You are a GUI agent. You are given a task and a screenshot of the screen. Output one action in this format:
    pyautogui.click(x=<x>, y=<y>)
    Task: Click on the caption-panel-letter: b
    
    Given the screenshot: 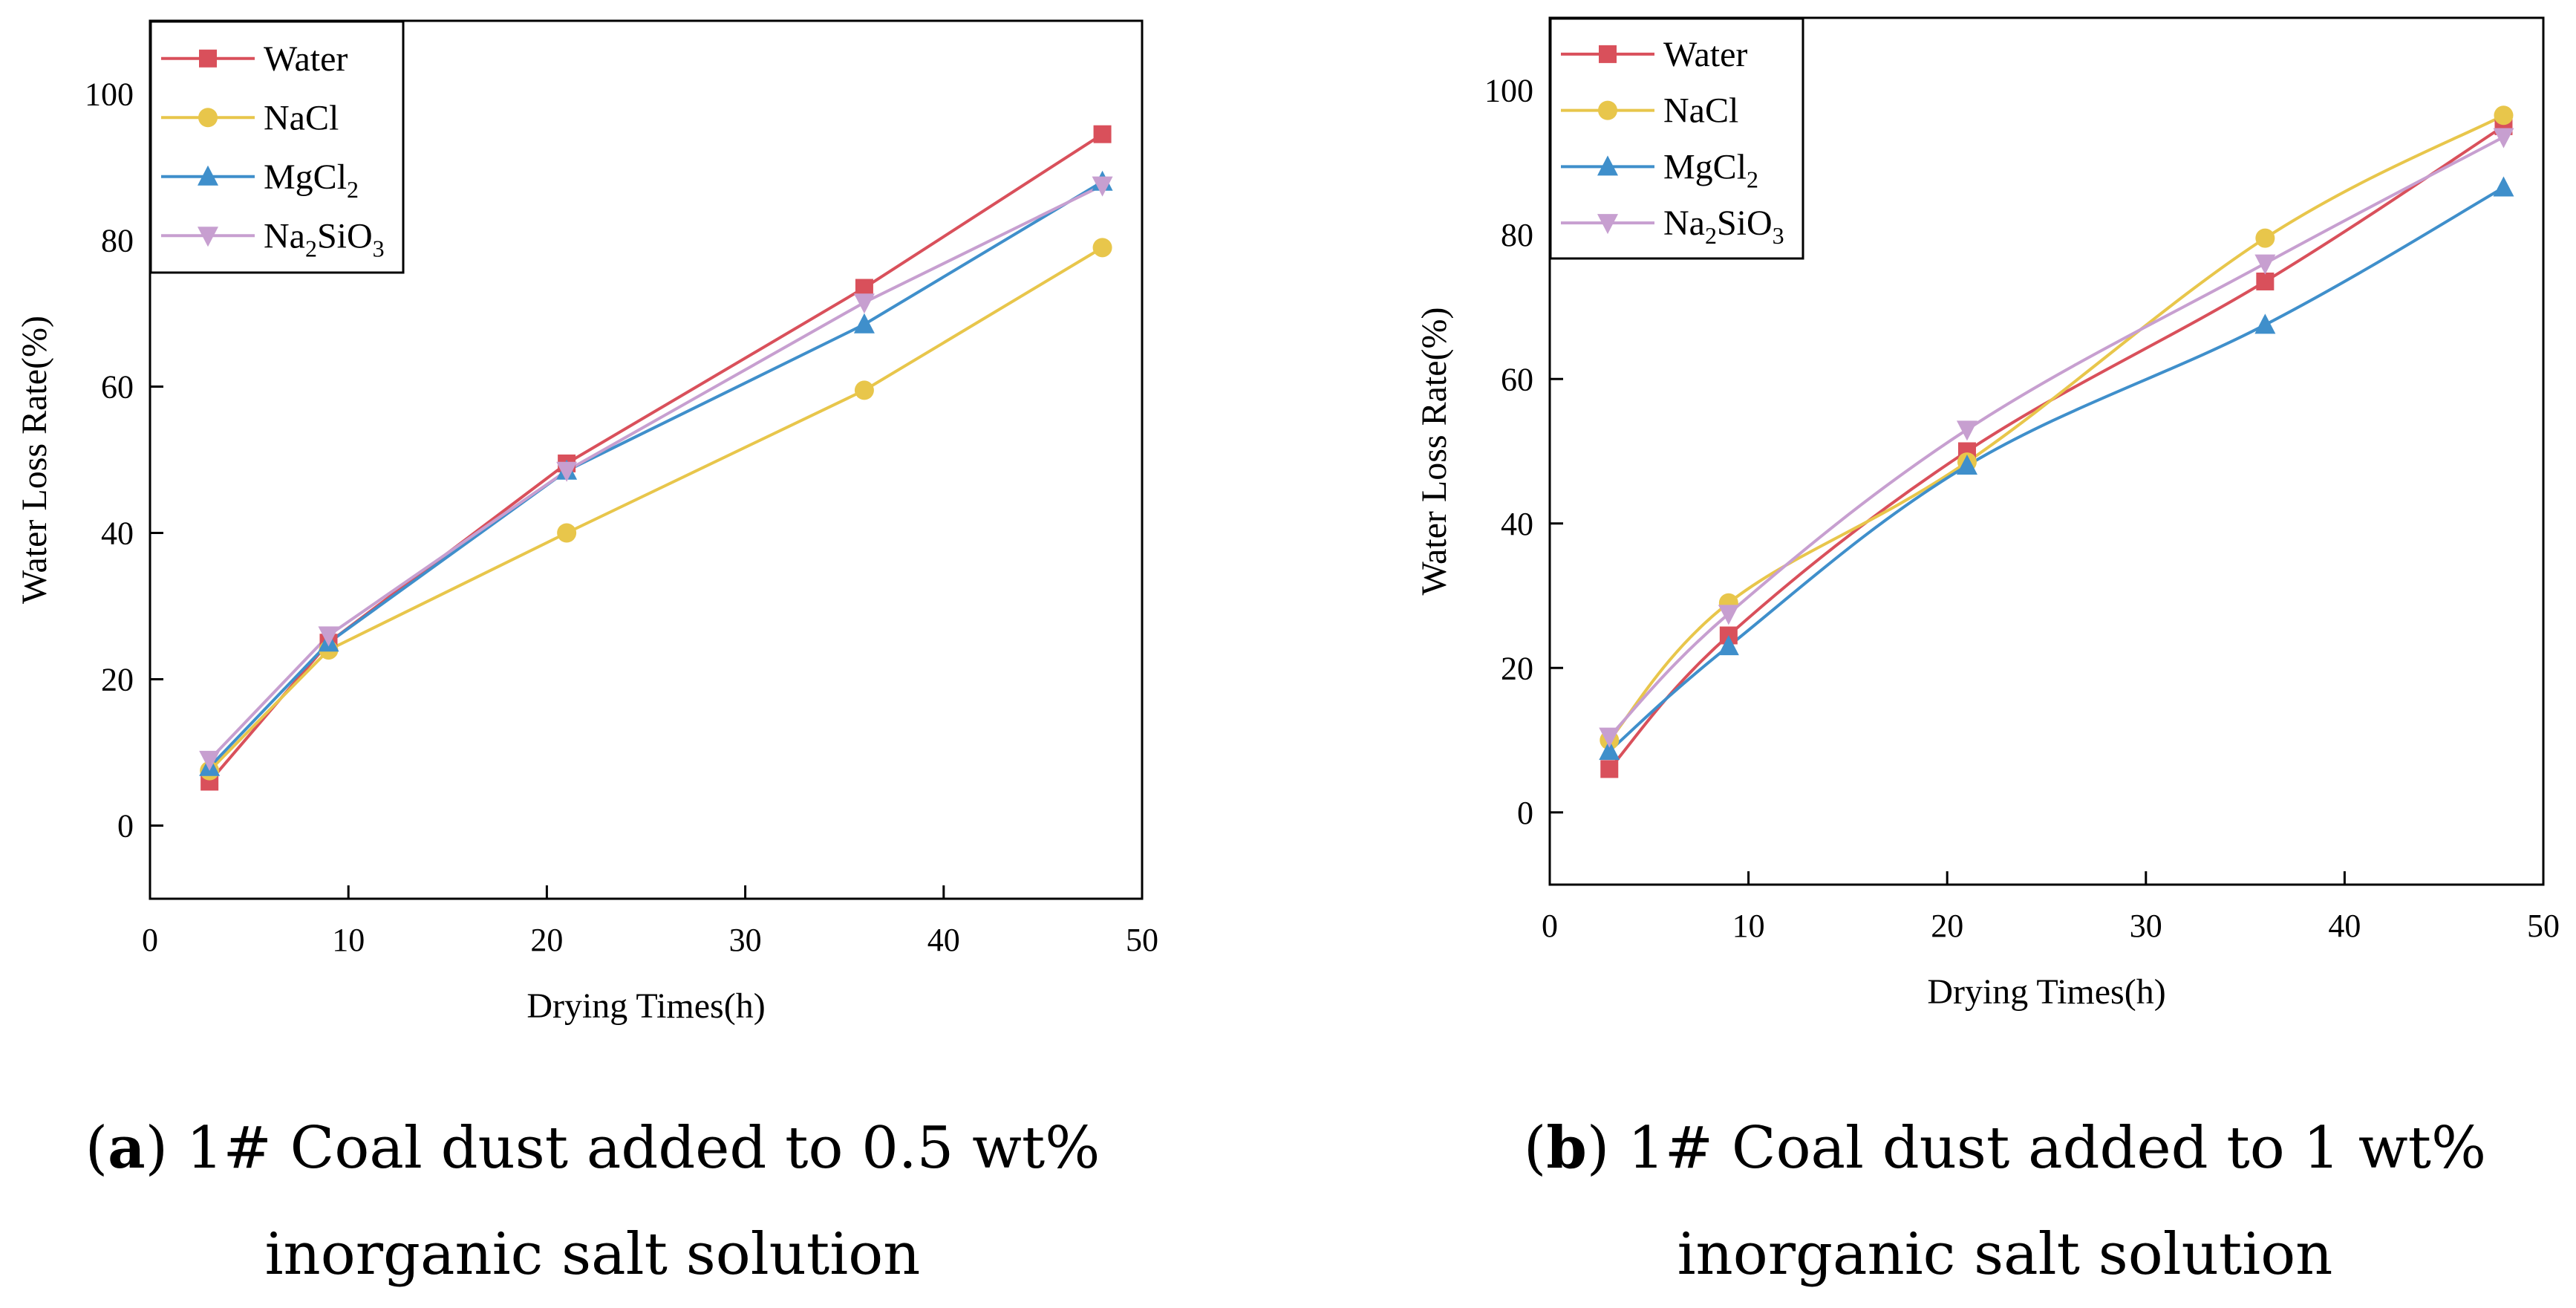 What is the action you would take?
    pyautogui.click(x=1566, y=1148)
    